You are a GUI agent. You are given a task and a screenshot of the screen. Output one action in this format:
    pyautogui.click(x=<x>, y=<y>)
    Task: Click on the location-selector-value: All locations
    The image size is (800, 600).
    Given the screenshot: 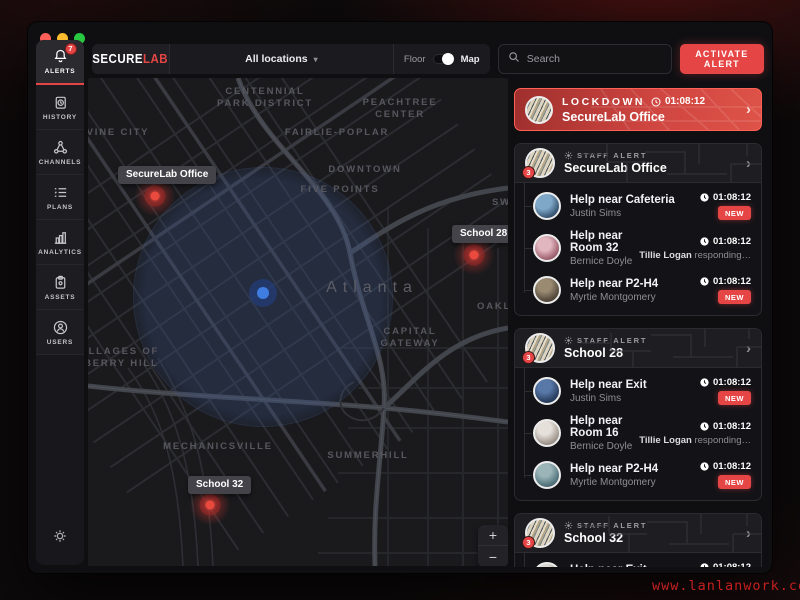 What is the action you would take?
    pyautogui.click(x=276, y=59)
    